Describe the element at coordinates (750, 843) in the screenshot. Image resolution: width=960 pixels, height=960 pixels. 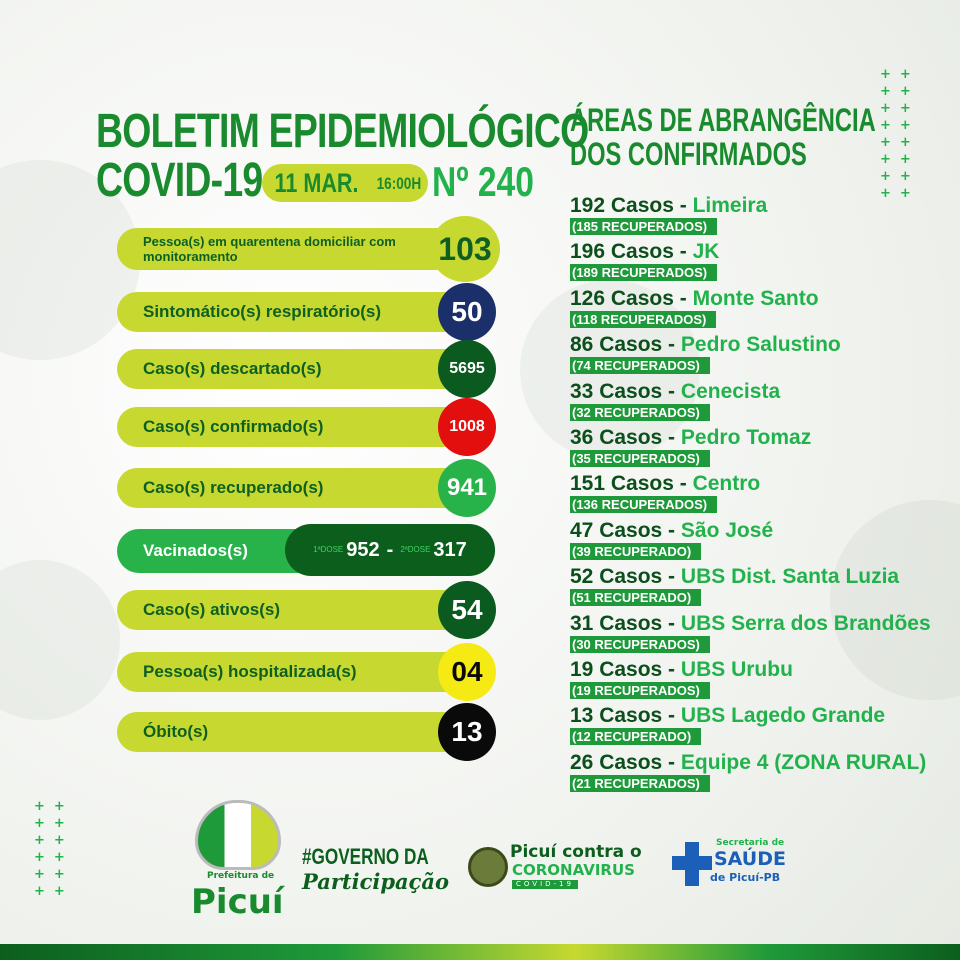
I see `secretaria-line1: Secretaria de` at that location.